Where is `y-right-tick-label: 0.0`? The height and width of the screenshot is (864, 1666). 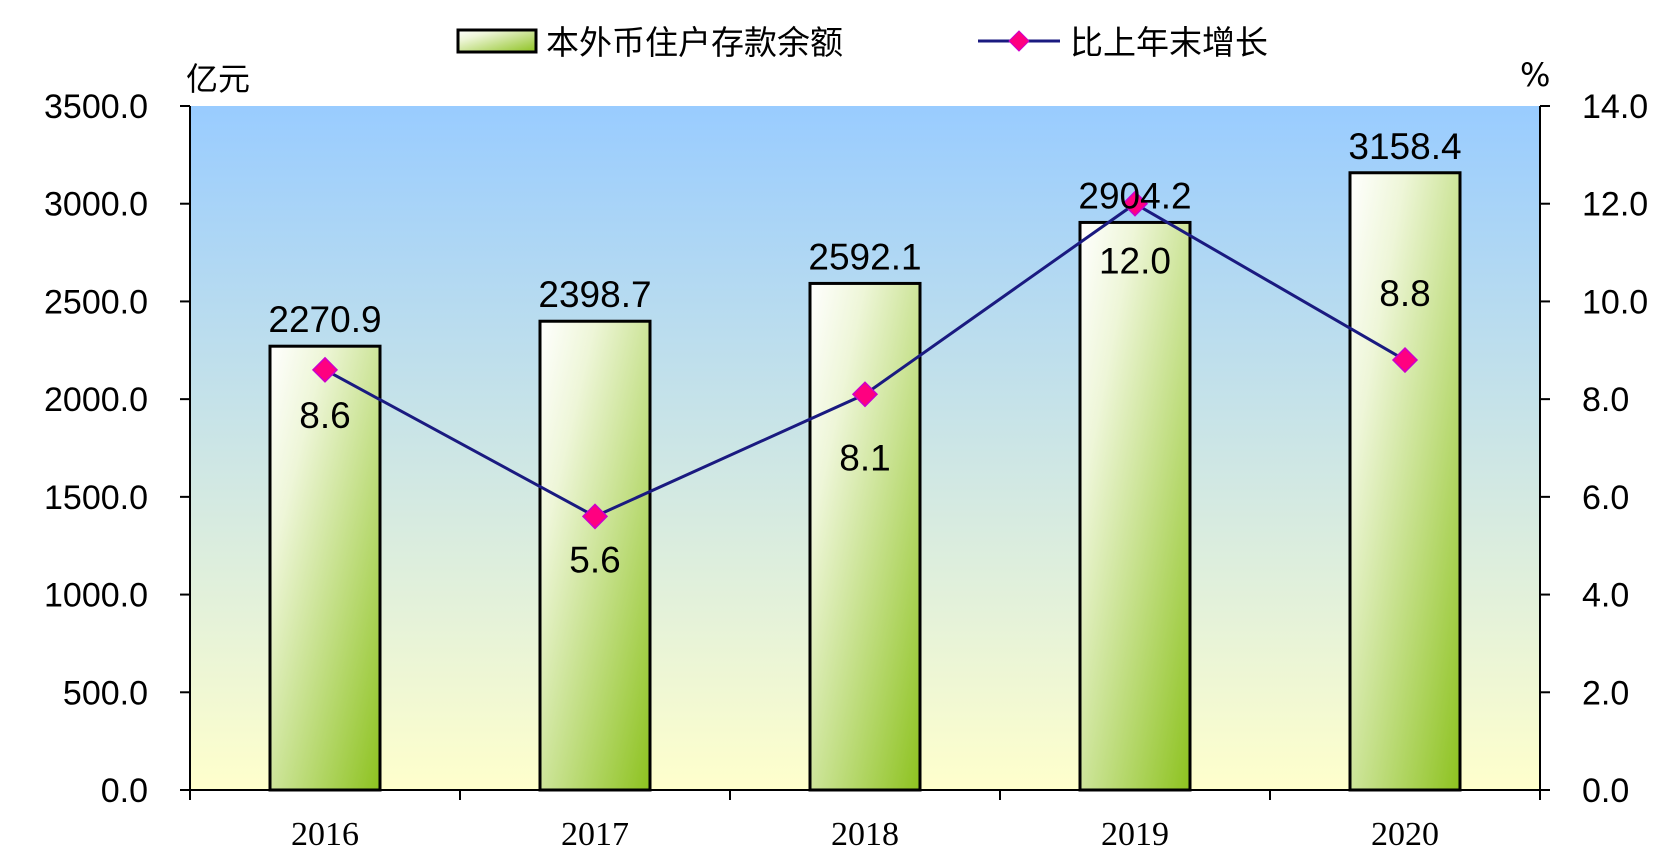
y-right-tick-label: 0.0 is located at coordinates (1605, 791).